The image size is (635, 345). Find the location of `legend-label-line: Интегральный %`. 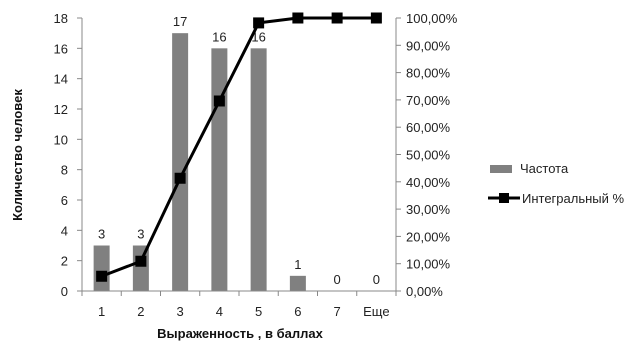

legend-label-line: Интегральный % is located at coordinates (573, 198).